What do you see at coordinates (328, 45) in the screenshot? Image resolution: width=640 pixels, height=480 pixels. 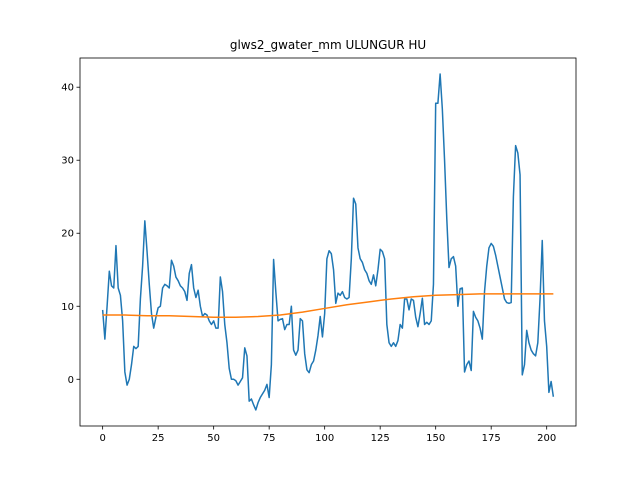 I see `chart-title: glws2_gwater_mm ULUNGUR HU` at bounding box center [328, 45].